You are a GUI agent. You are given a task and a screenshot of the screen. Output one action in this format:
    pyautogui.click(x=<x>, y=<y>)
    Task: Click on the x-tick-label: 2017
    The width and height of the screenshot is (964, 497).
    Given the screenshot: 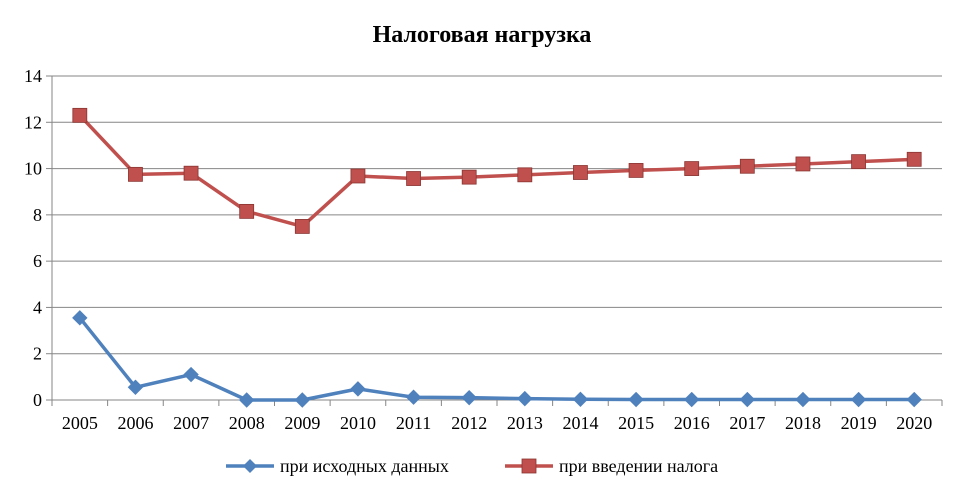 What is the action you would take?
    pyautogui.click(x=747, y=423)
    